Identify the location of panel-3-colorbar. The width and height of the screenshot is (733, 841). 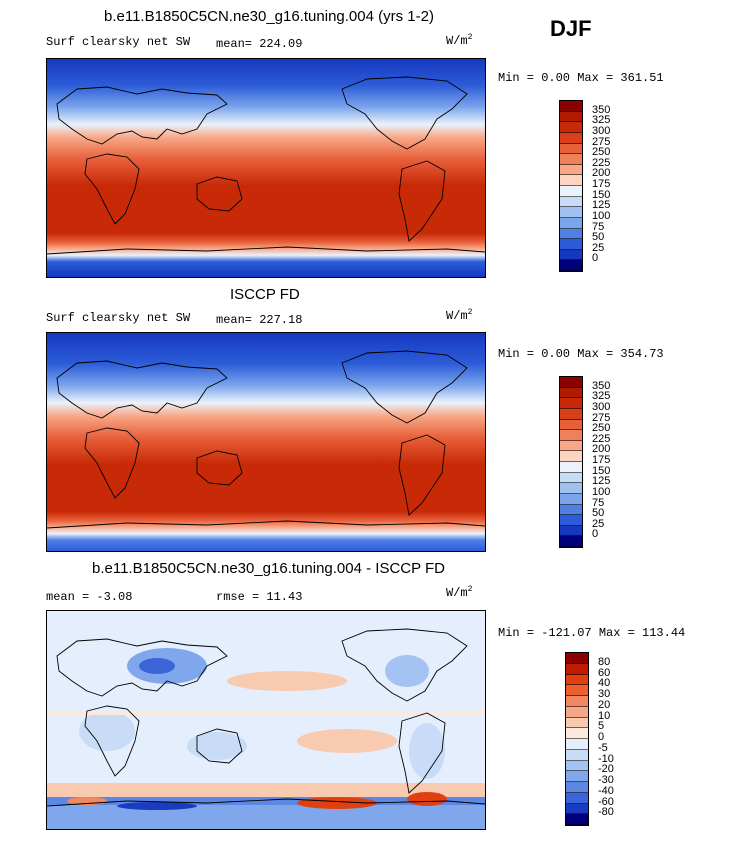
(577, 739).